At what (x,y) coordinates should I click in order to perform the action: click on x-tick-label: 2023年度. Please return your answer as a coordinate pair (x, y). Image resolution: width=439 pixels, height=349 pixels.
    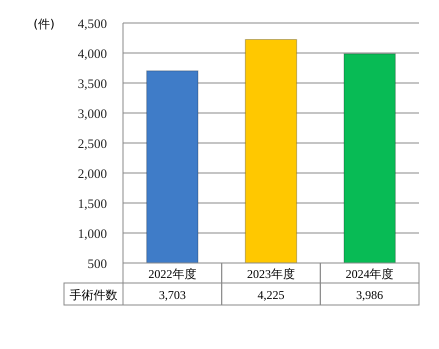
    Looking at the image, I should click on (271, 274).